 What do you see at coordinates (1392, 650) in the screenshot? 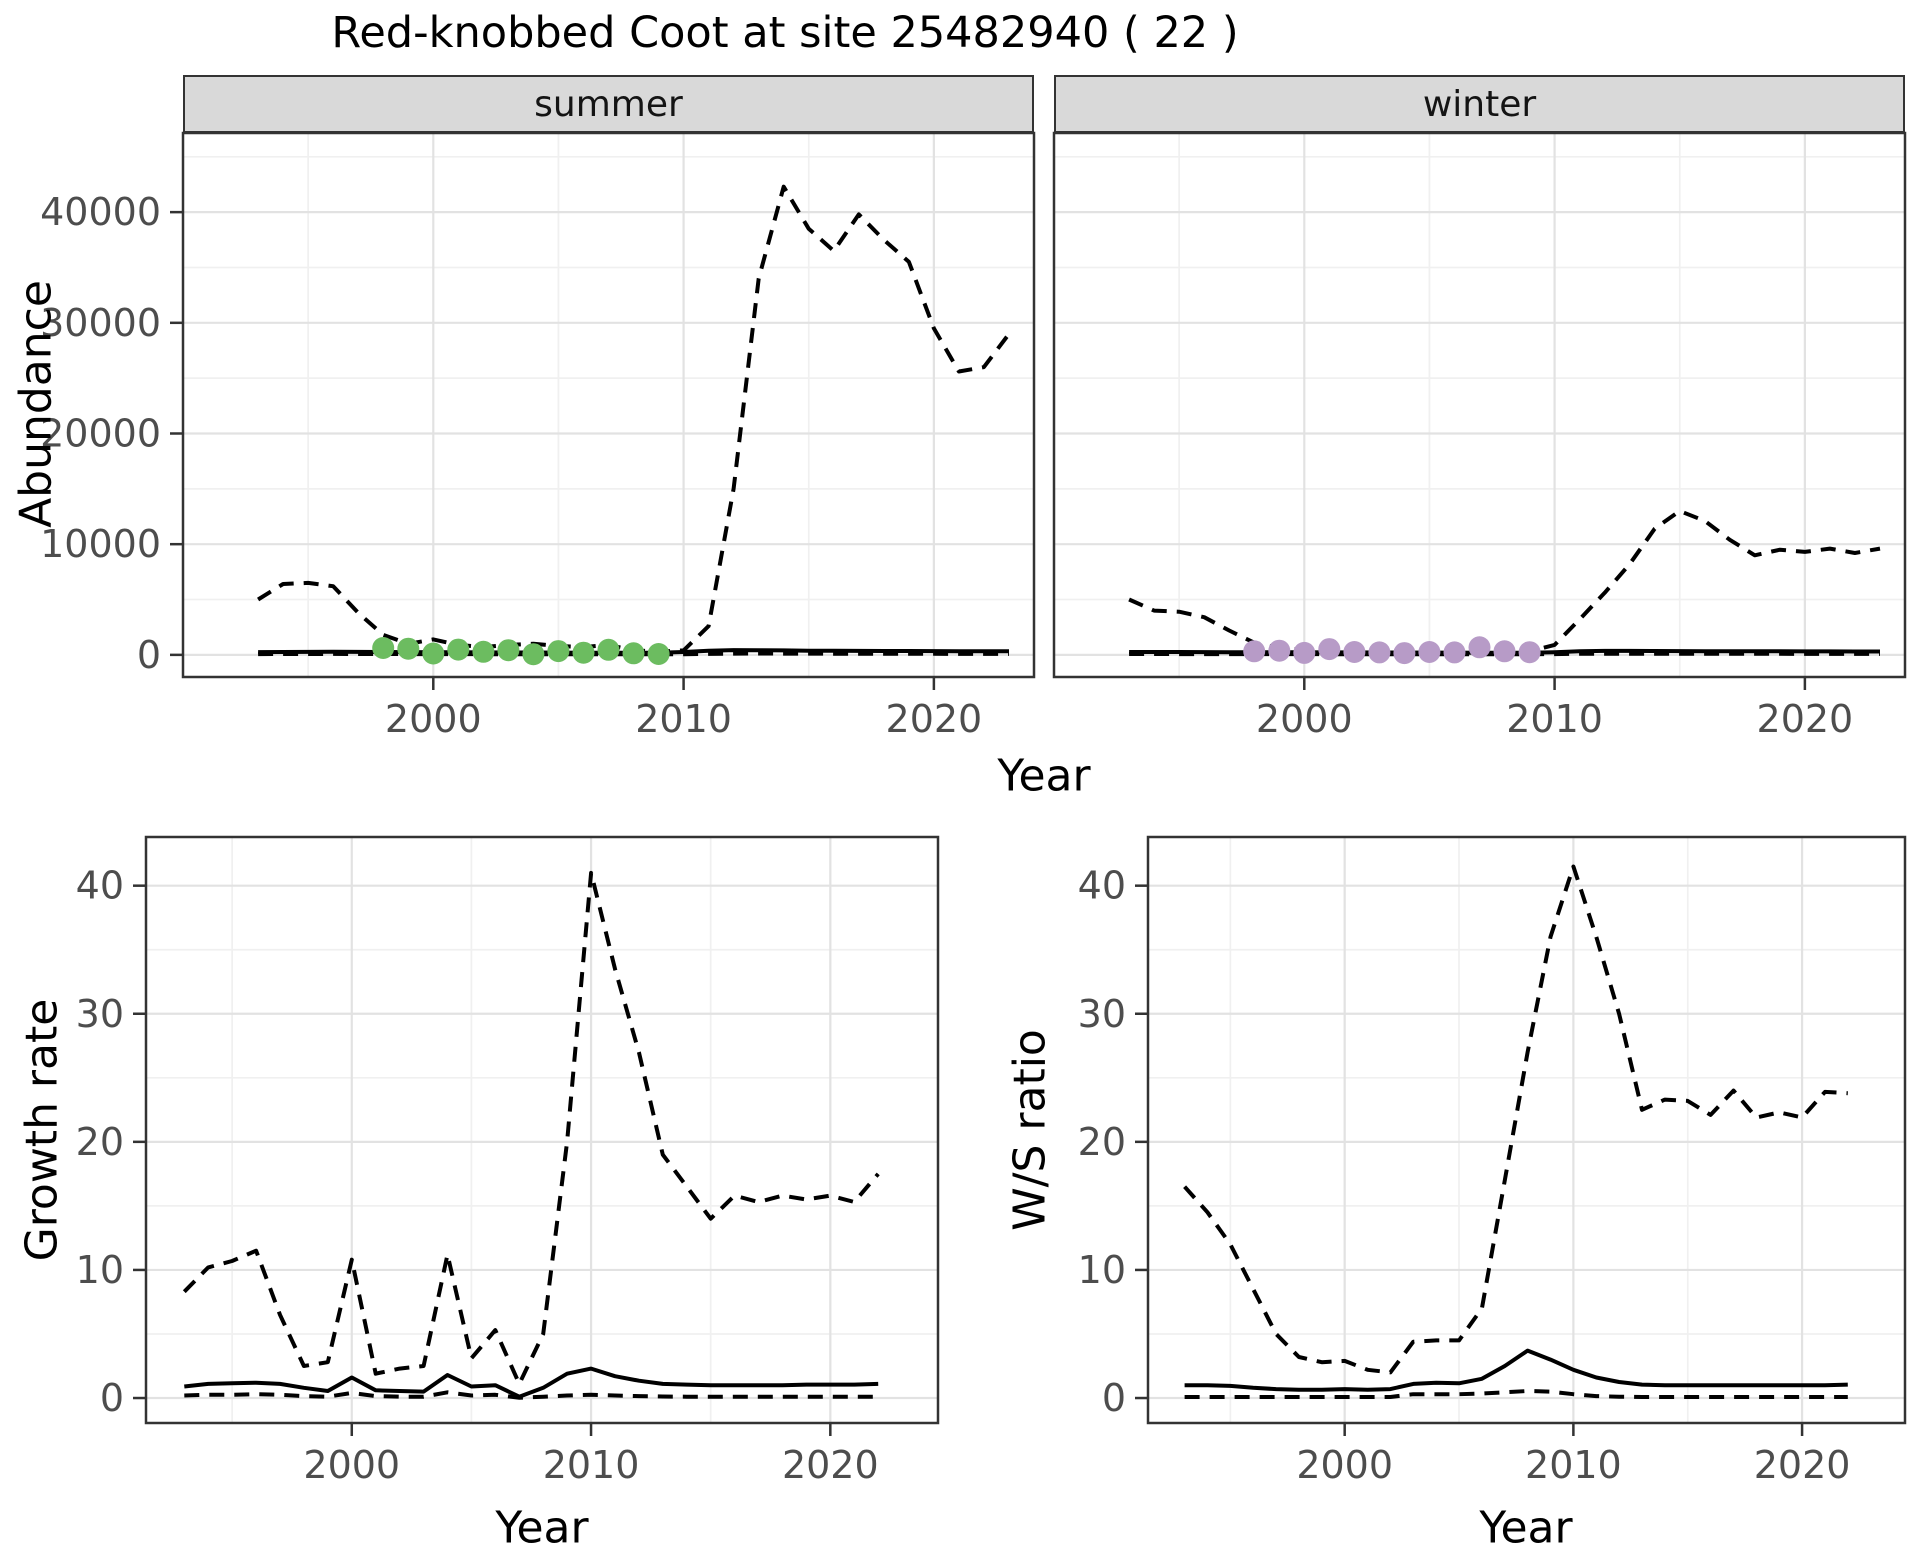
I see `abundance-winter-points` at bounding box center [1392, 650].